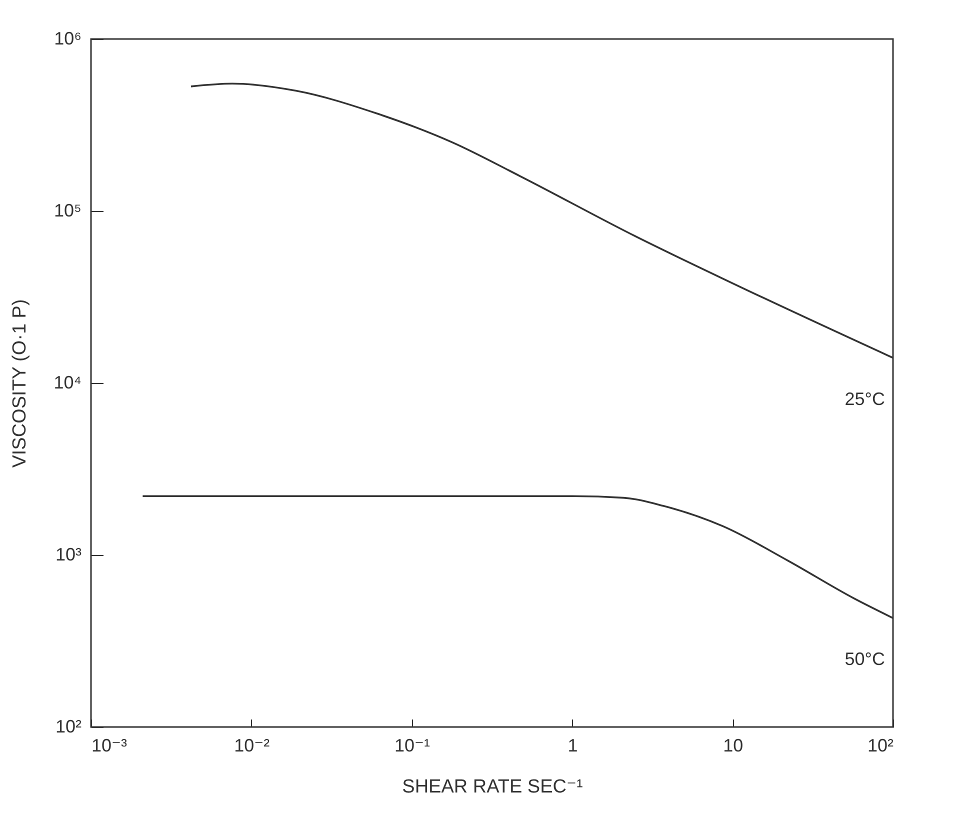  Describe the element at coordinates (20, 383) in the screenshot. I see `y-axis-title: VISCOSITY (O·1 P)` at that location.